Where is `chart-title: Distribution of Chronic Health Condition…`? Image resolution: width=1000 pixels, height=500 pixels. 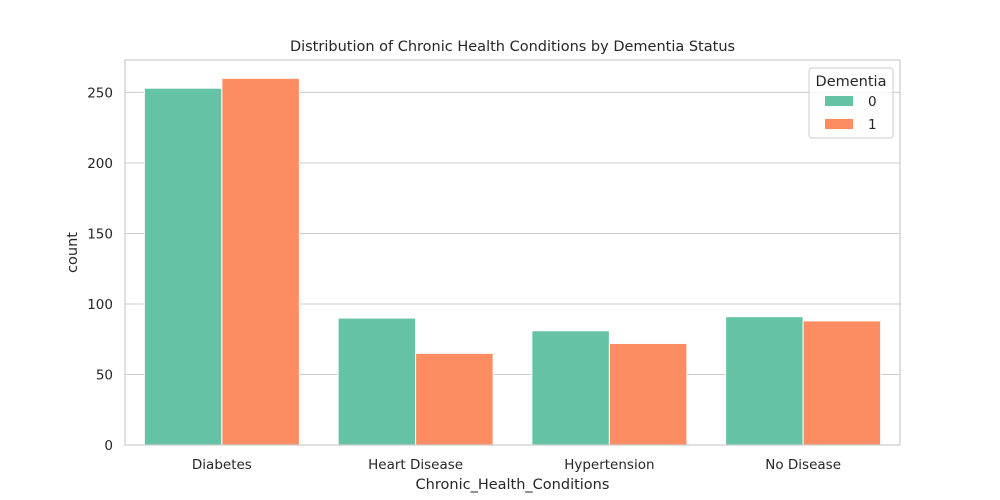
chart-title: Distribution of Chronic Health Condition… is located at coordinates (512, 47).